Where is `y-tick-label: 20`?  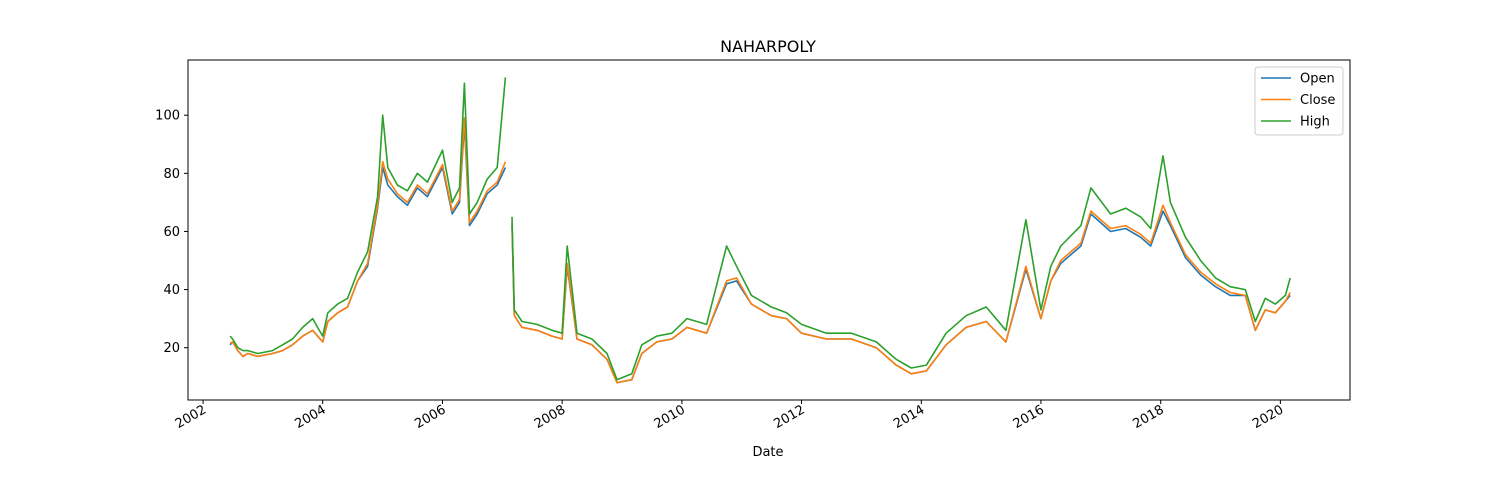
y-tick-label: 20 is located at coordinates (171, 348).